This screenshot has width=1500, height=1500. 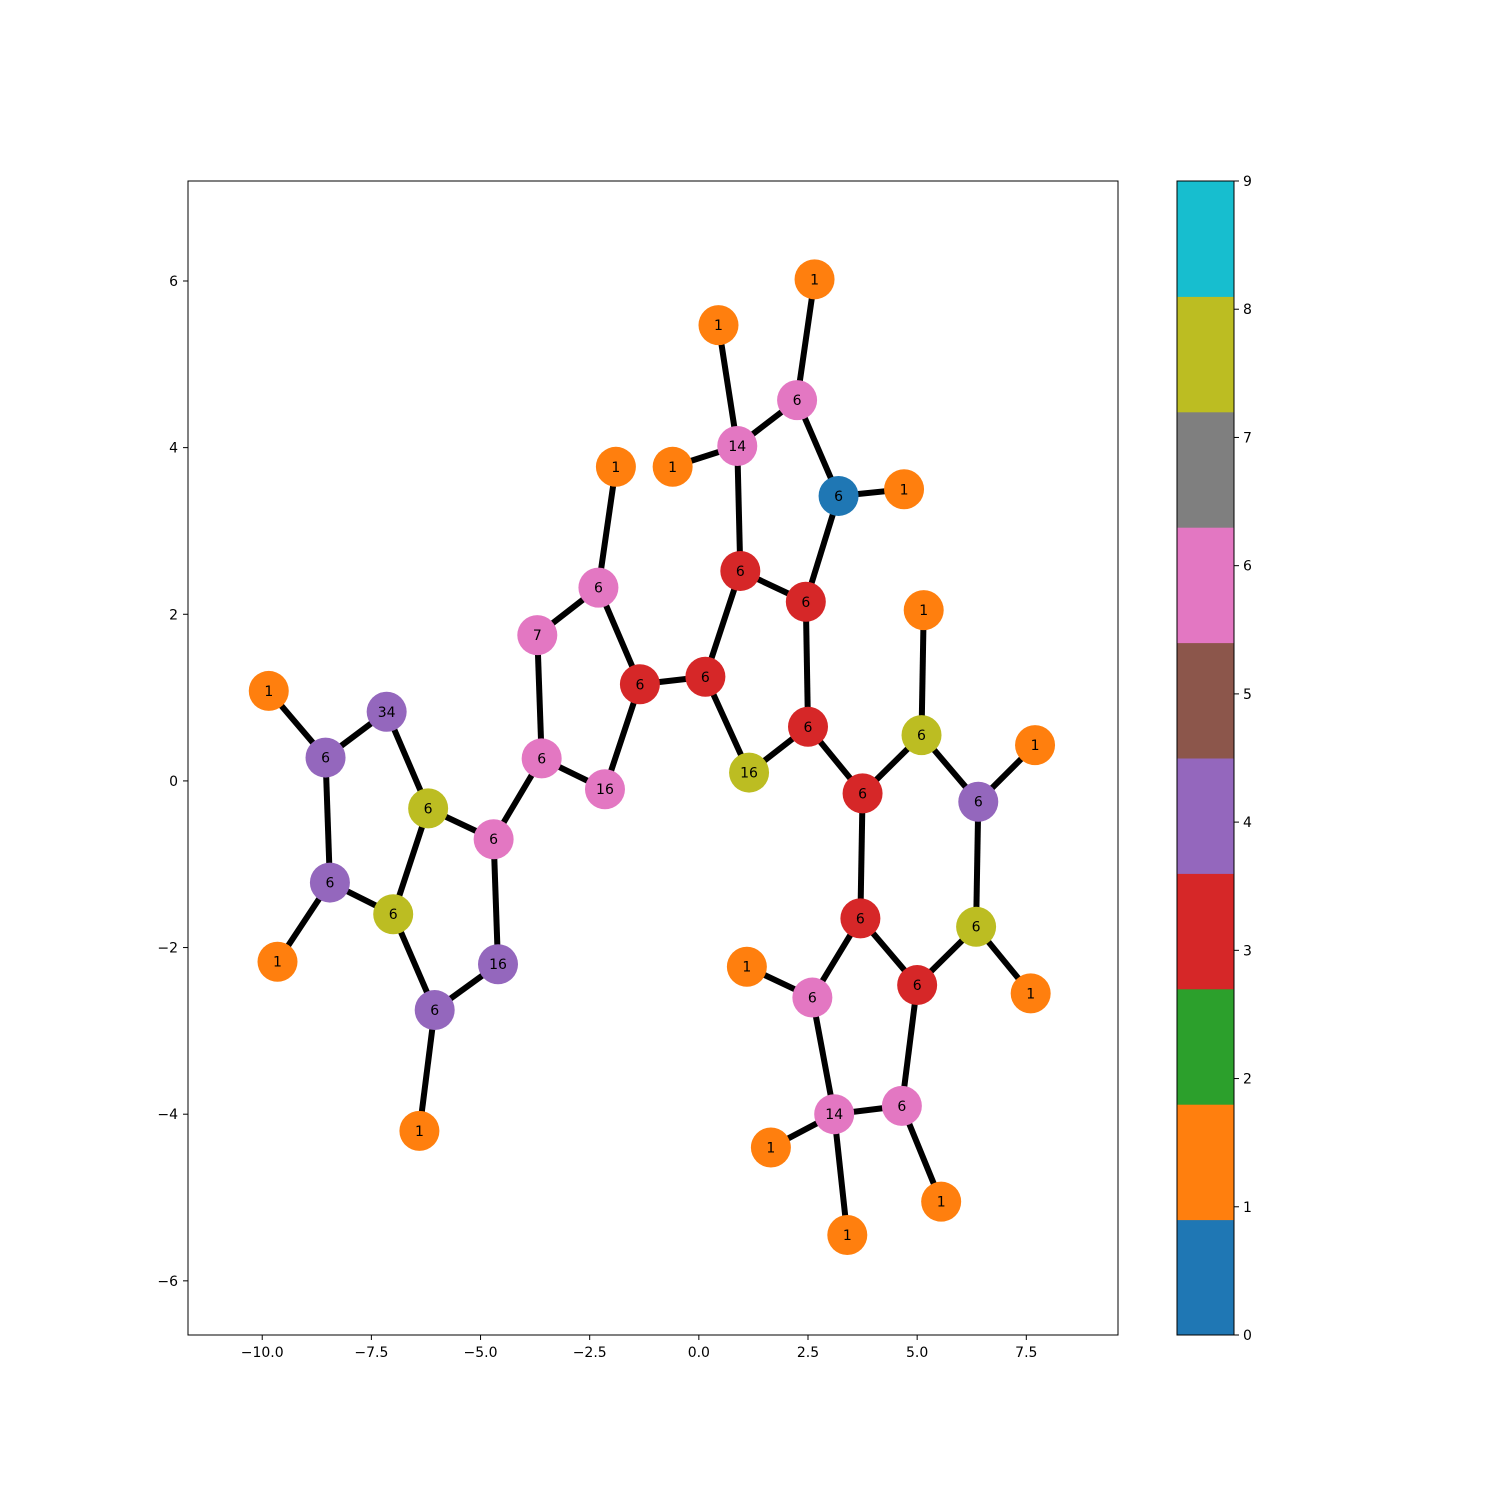 I want to click on y-axis: −6 −4 −2 0 2 4 6, so click(x=172, y=782).